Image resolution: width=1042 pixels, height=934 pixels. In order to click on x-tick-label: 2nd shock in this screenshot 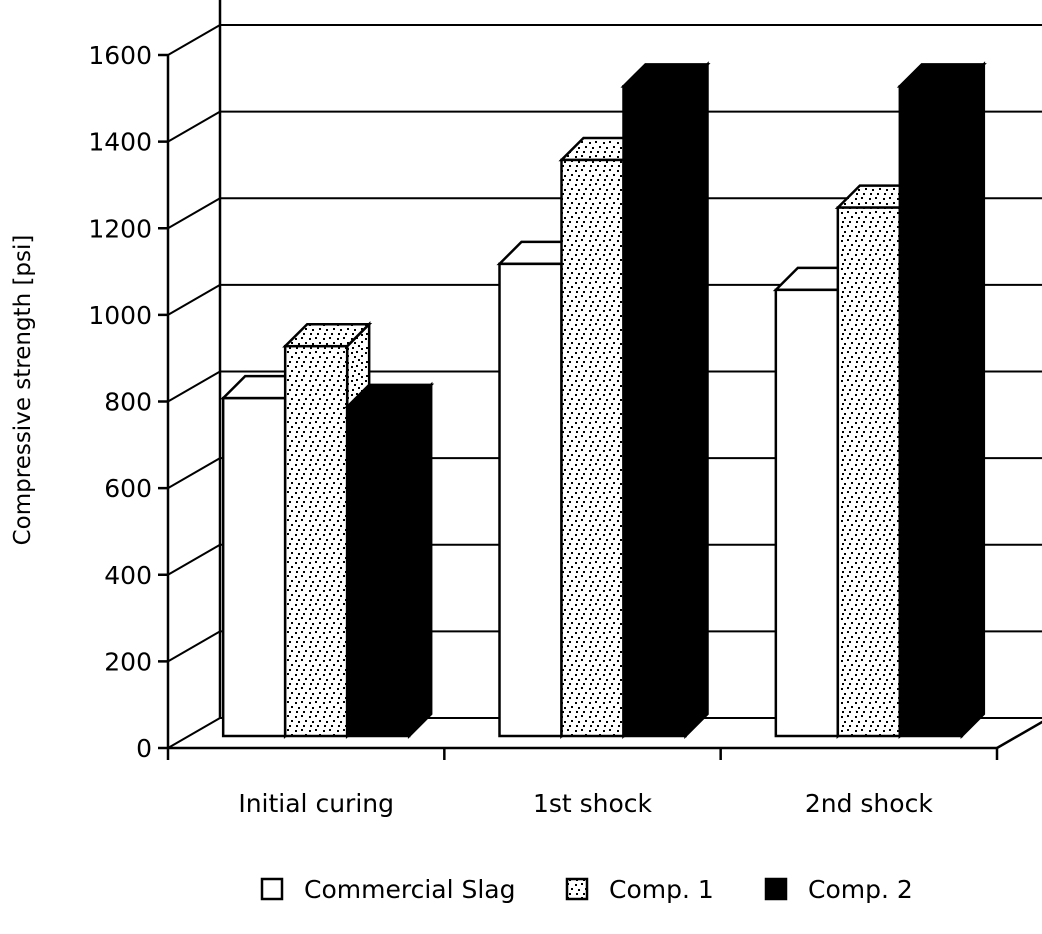, I will do `click(869, 803)`.